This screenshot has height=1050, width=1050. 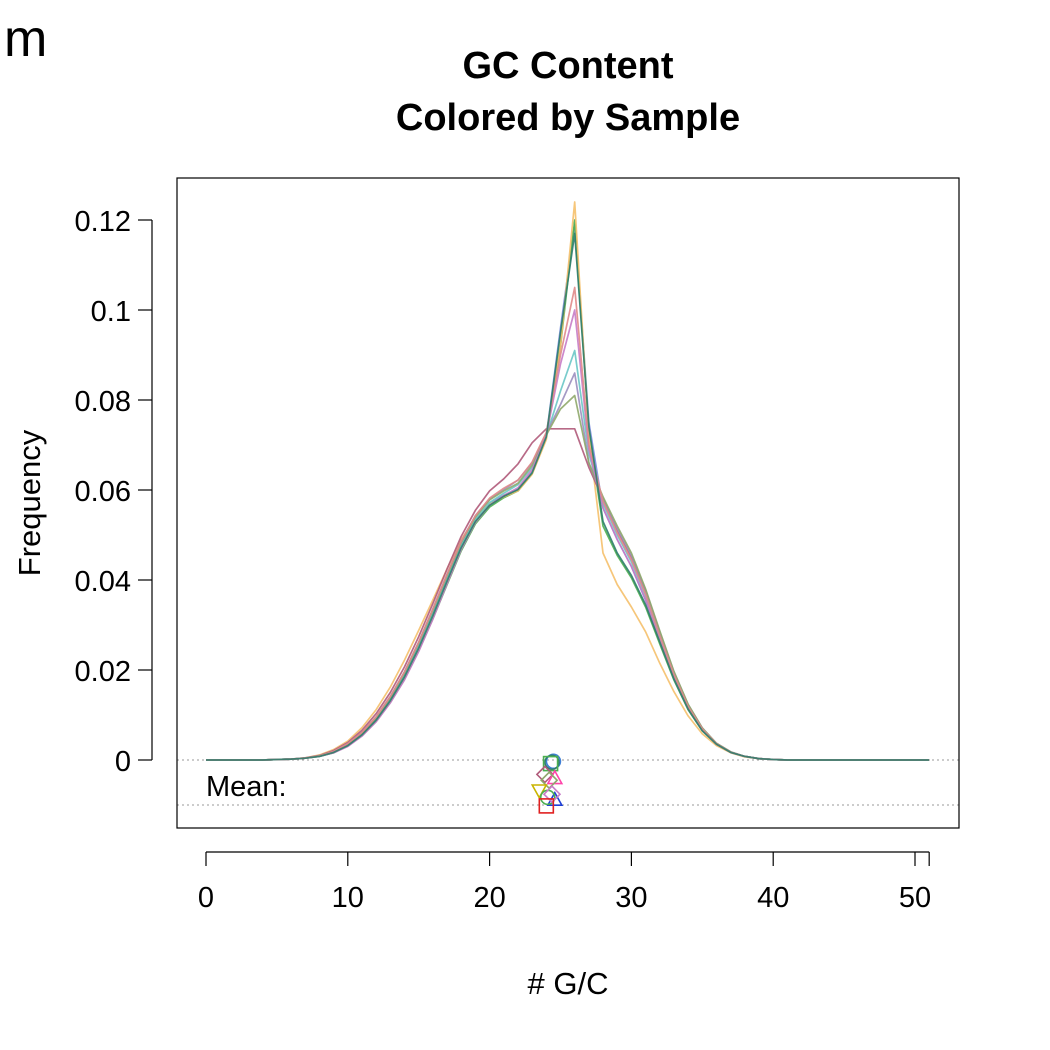 What do you see at coordinates (489, 898) in the screenshot?
I see `x-tick-label-2: 20` at bounding box center [489, 898].